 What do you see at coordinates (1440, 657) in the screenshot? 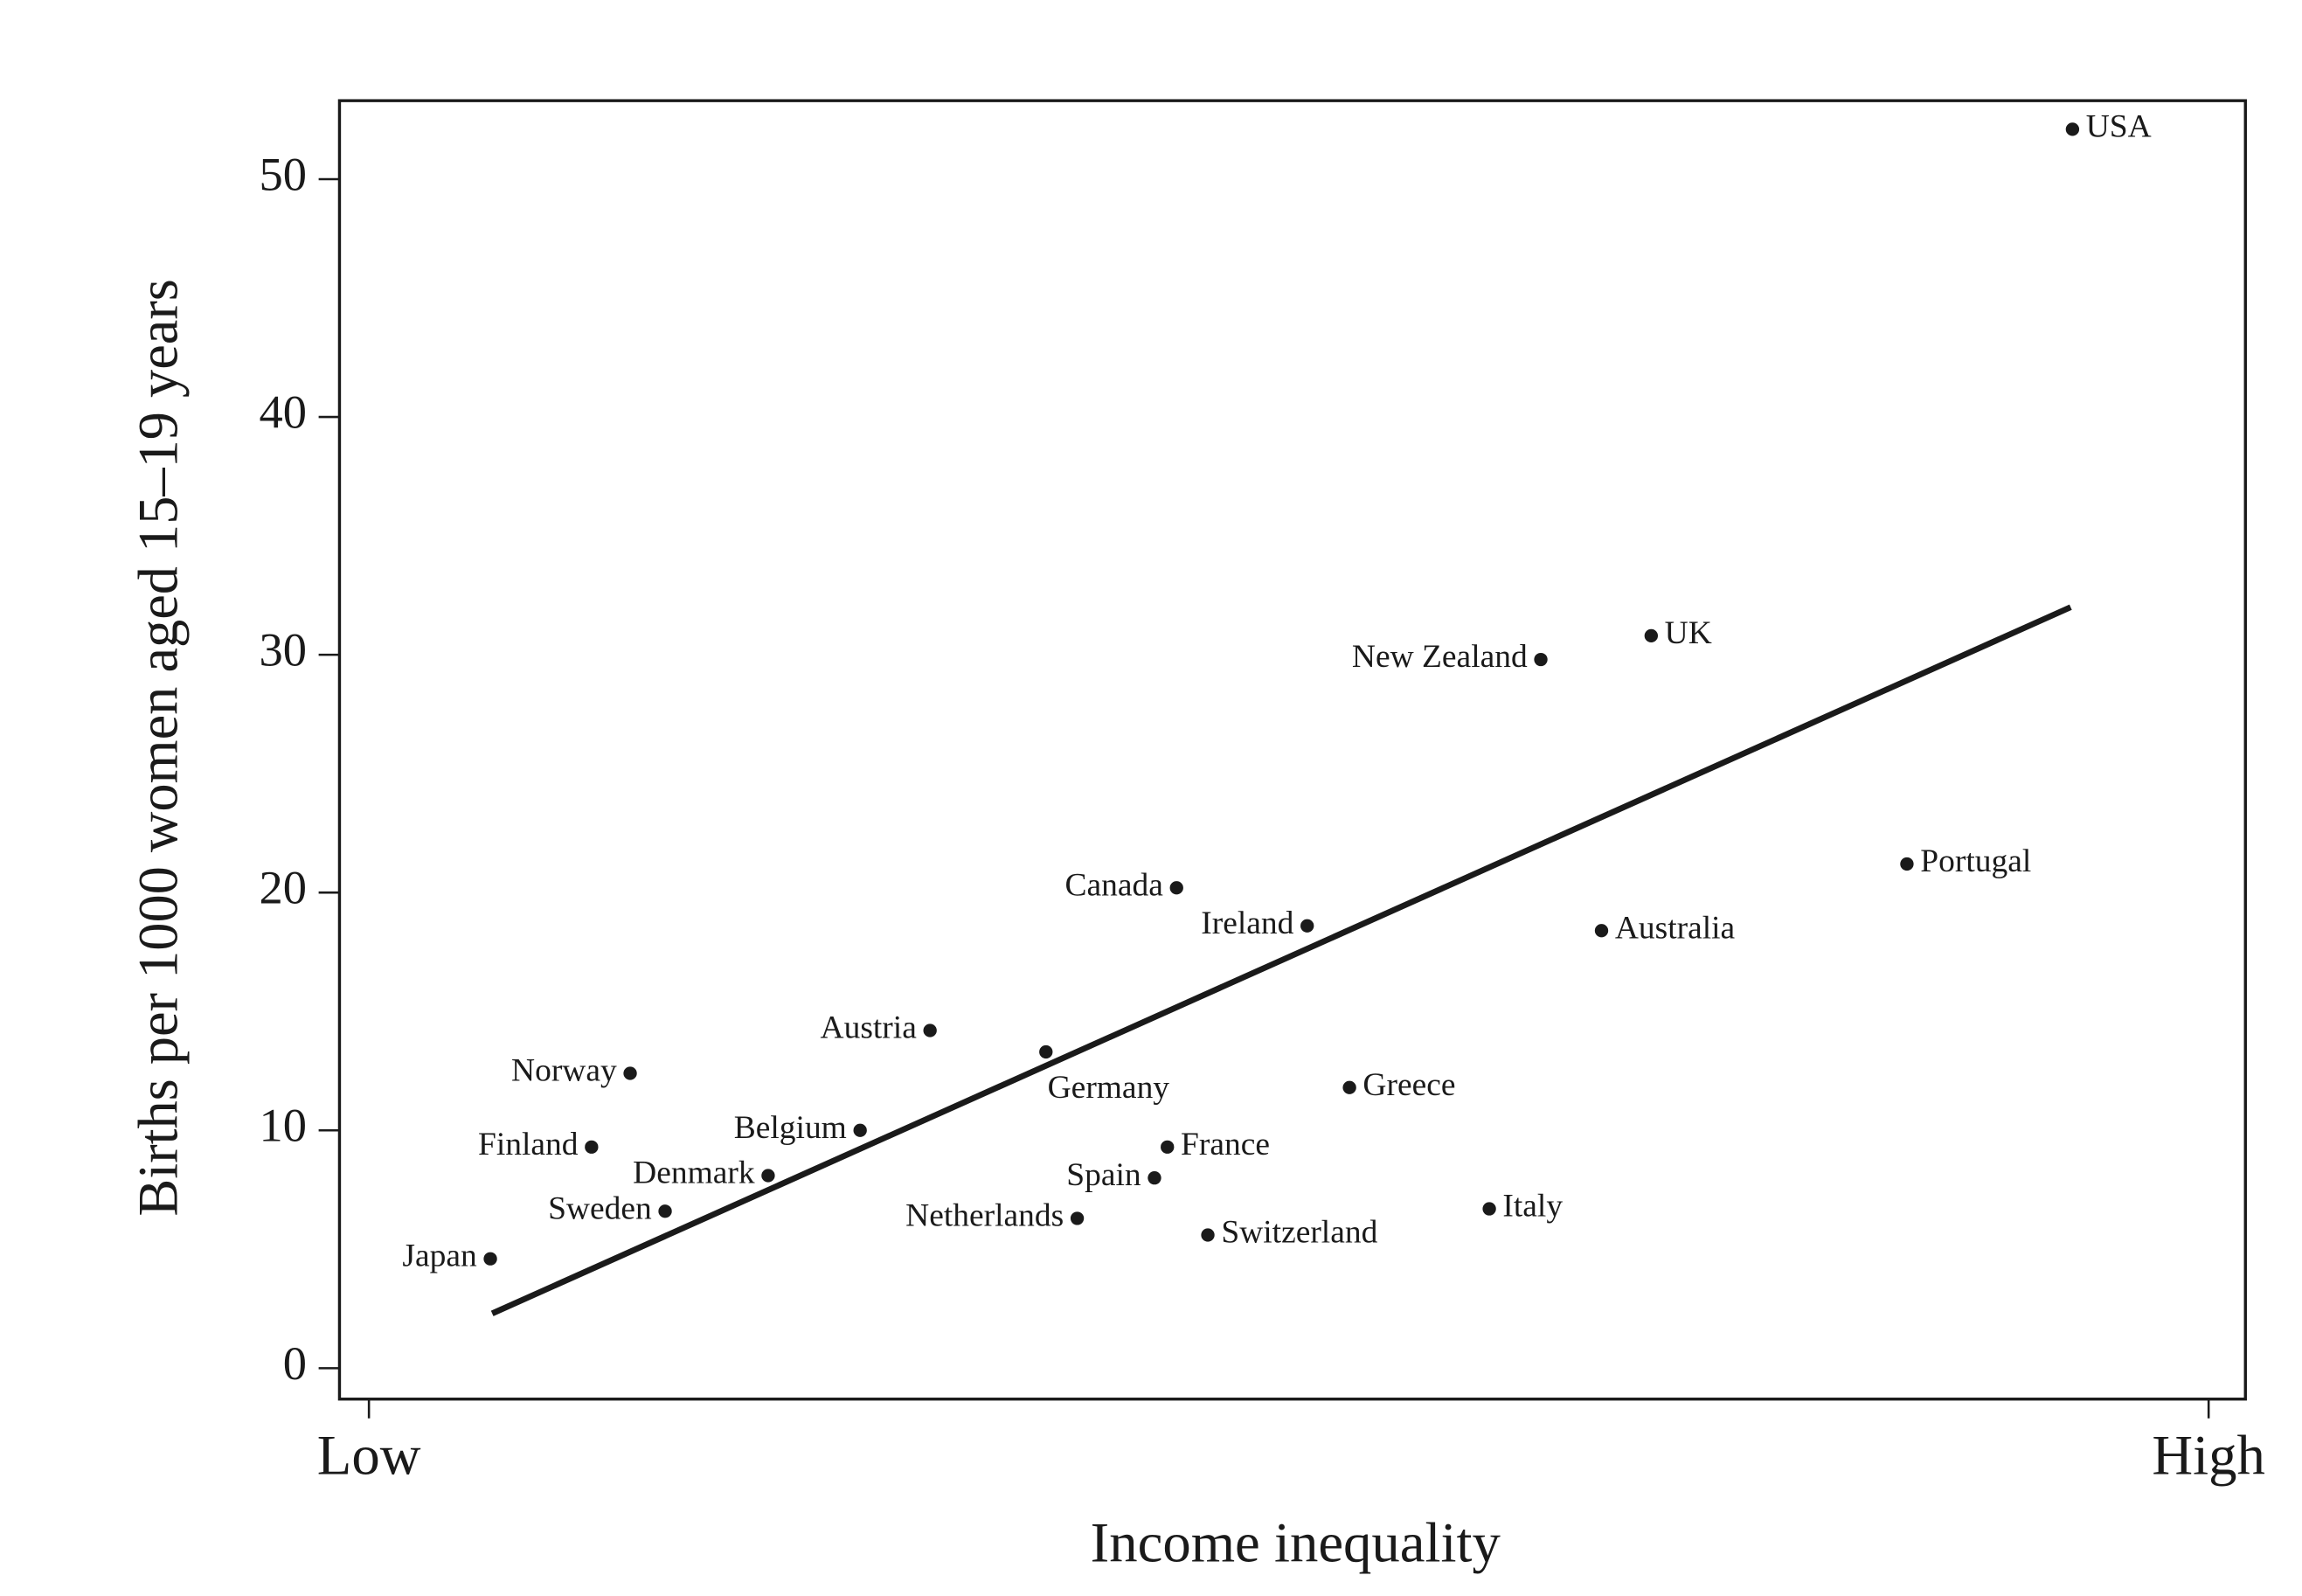
I see `point-label: New Zealand` at bounding box center [1440, 657].